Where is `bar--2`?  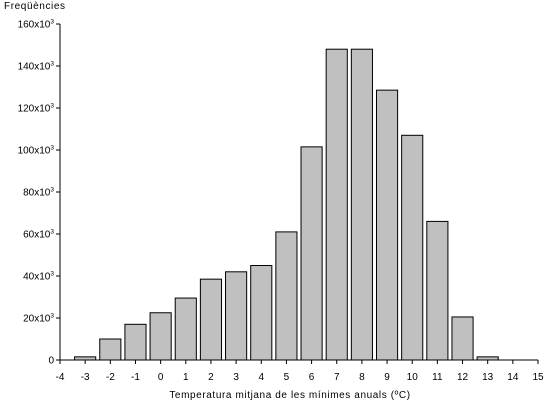
bar--2 is located at coordinates (110, 349).